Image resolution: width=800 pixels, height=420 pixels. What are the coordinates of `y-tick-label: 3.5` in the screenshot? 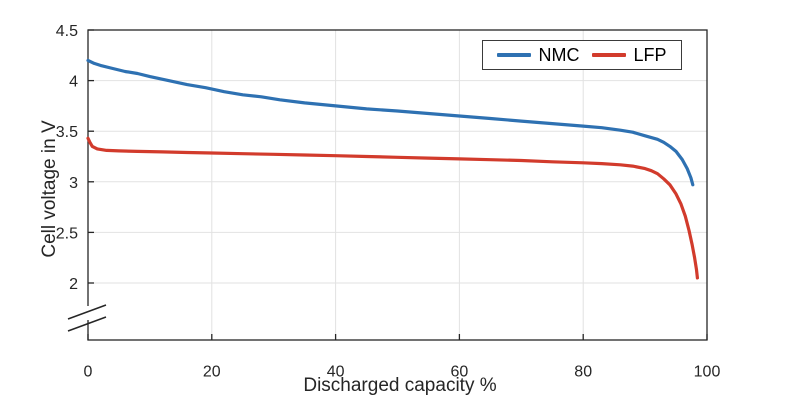 It's located at (67, 132).